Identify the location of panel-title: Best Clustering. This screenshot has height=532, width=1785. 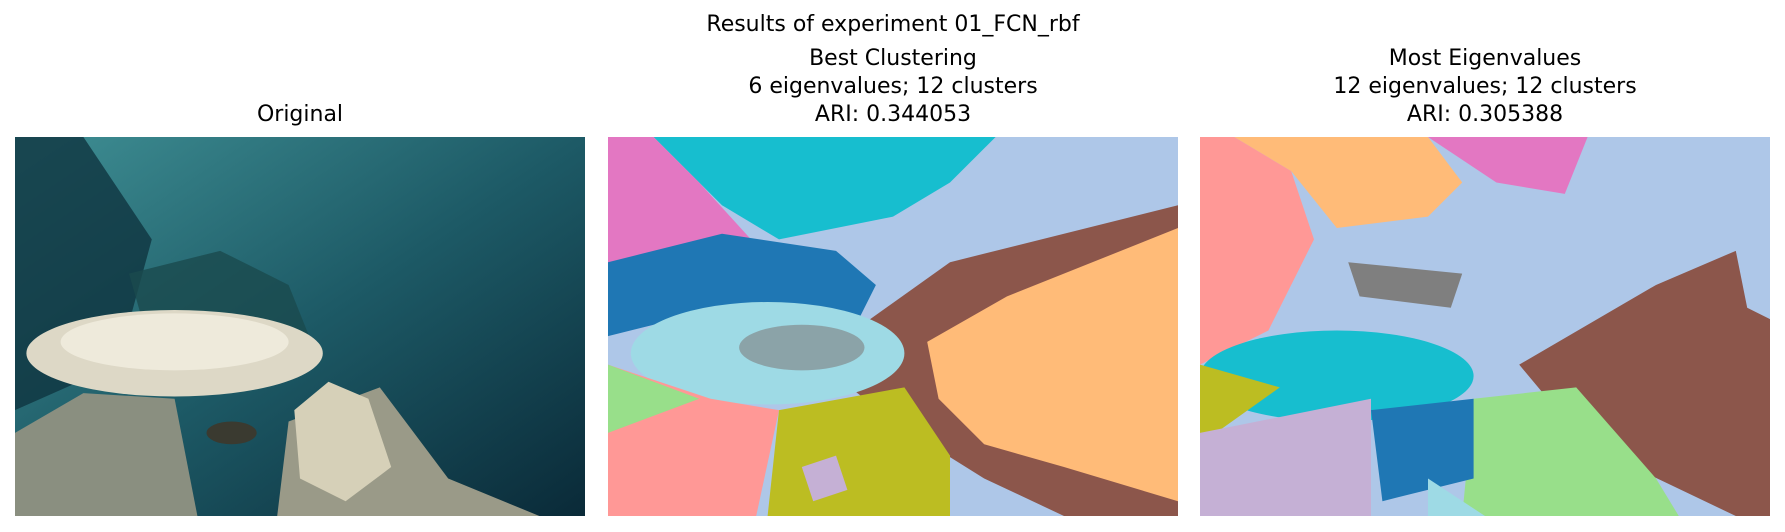
(893, 58).